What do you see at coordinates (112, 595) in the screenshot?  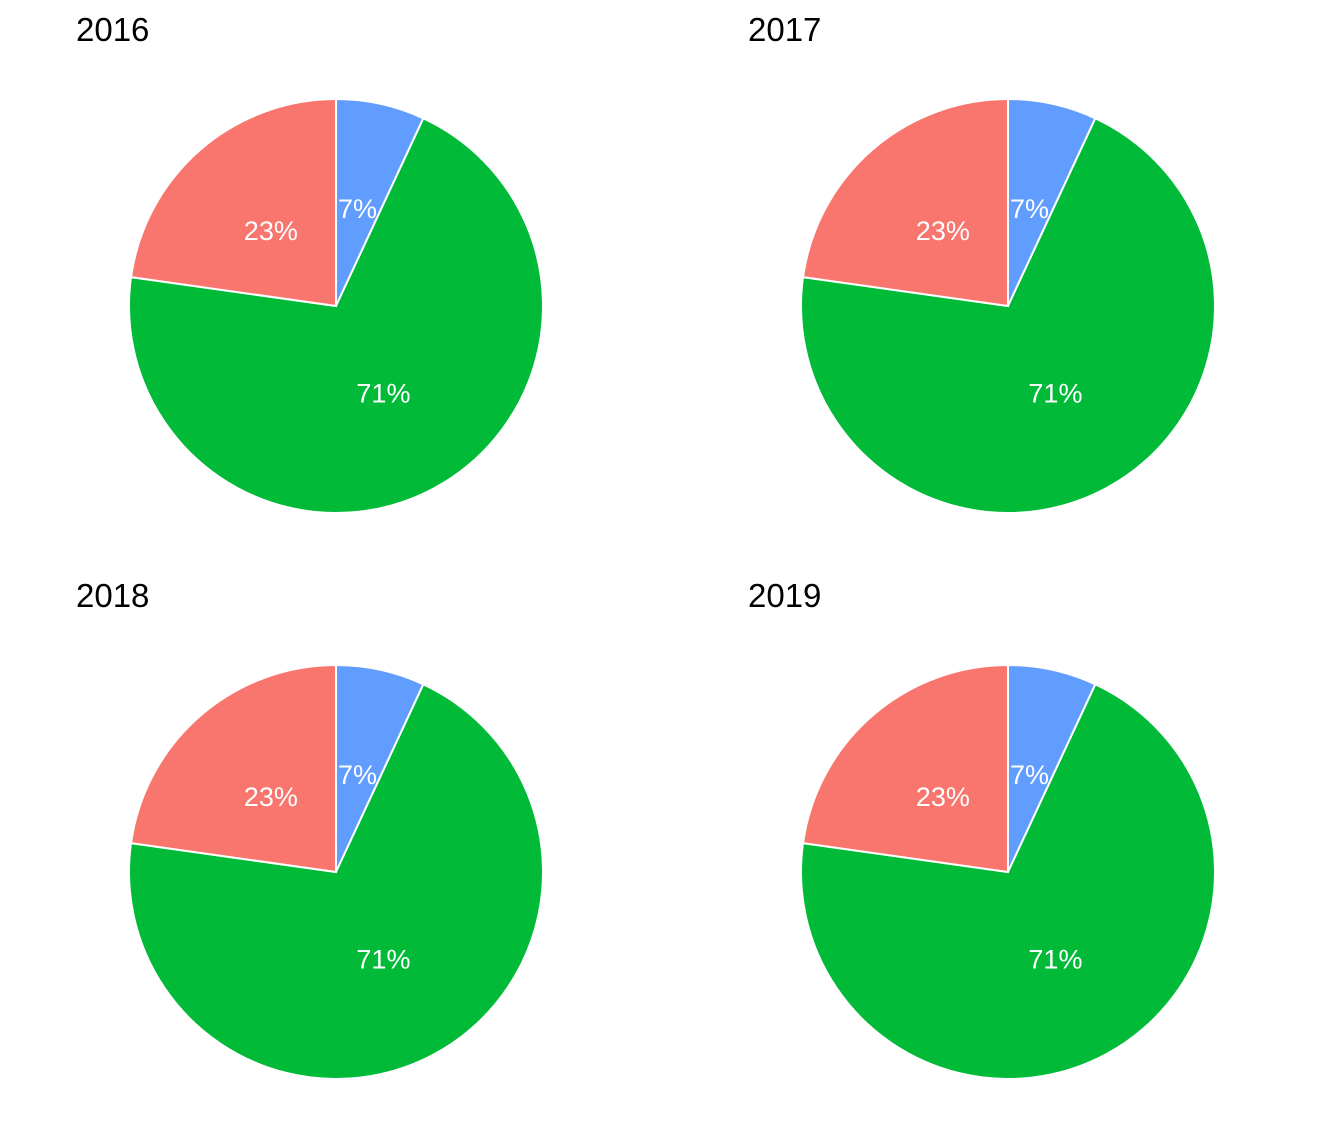 I see `panel-title: 2018` at bounding box center [112, 595].